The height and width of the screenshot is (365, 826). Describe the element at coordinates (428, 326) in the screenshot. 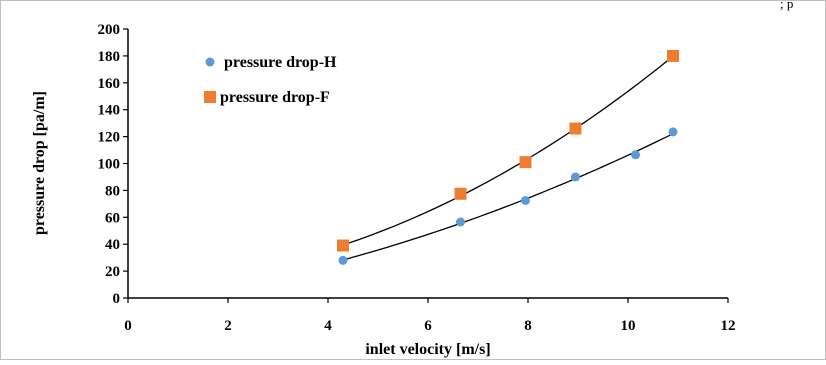

I see `x-tick-label: 6` at that location.